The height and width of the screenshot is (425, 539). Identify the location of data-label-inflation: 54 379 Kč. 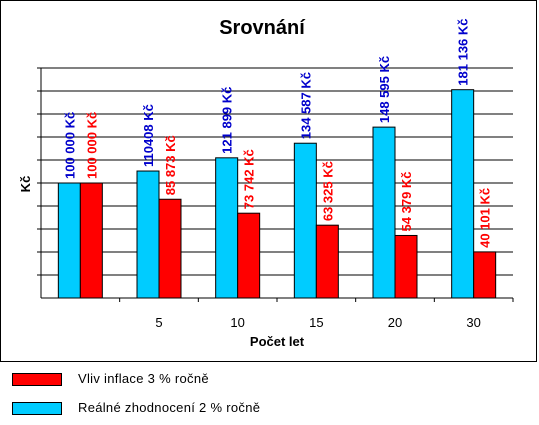
(406, 201).